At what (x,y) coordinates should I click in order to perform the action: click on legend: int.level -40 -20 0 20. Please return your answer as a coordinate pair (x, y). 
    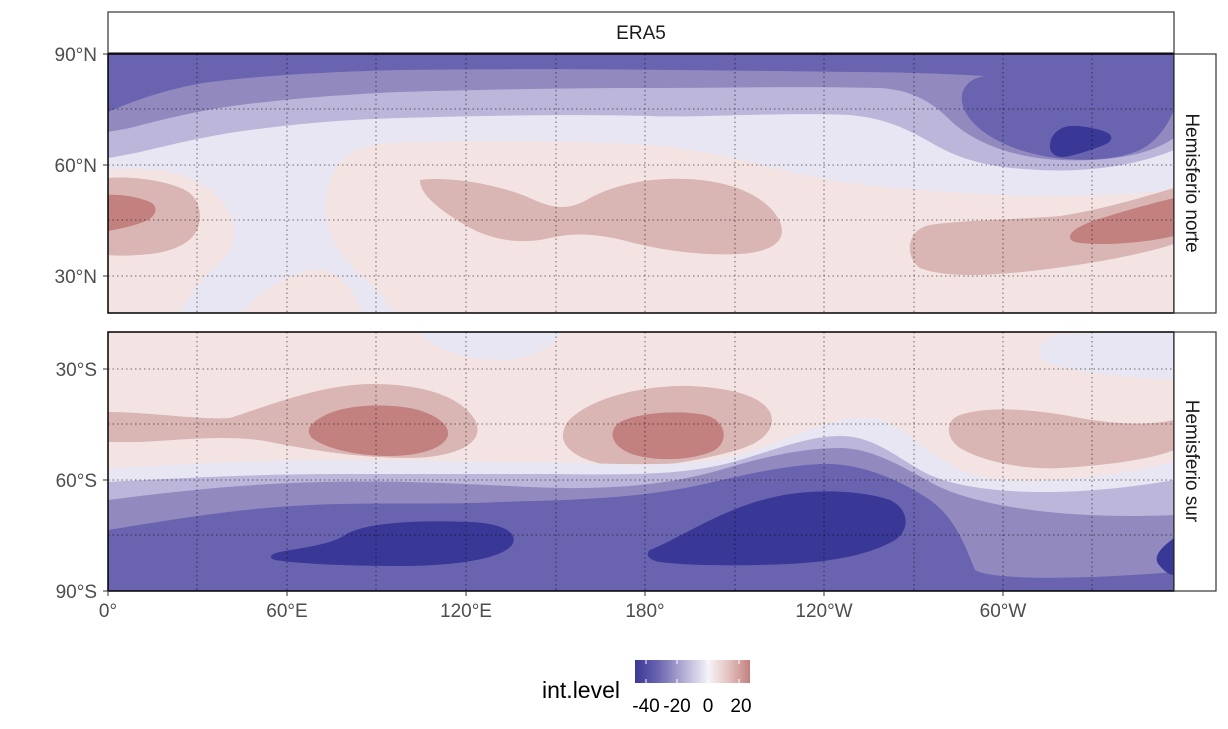
    Looking at the image, I should click on (647, 688).